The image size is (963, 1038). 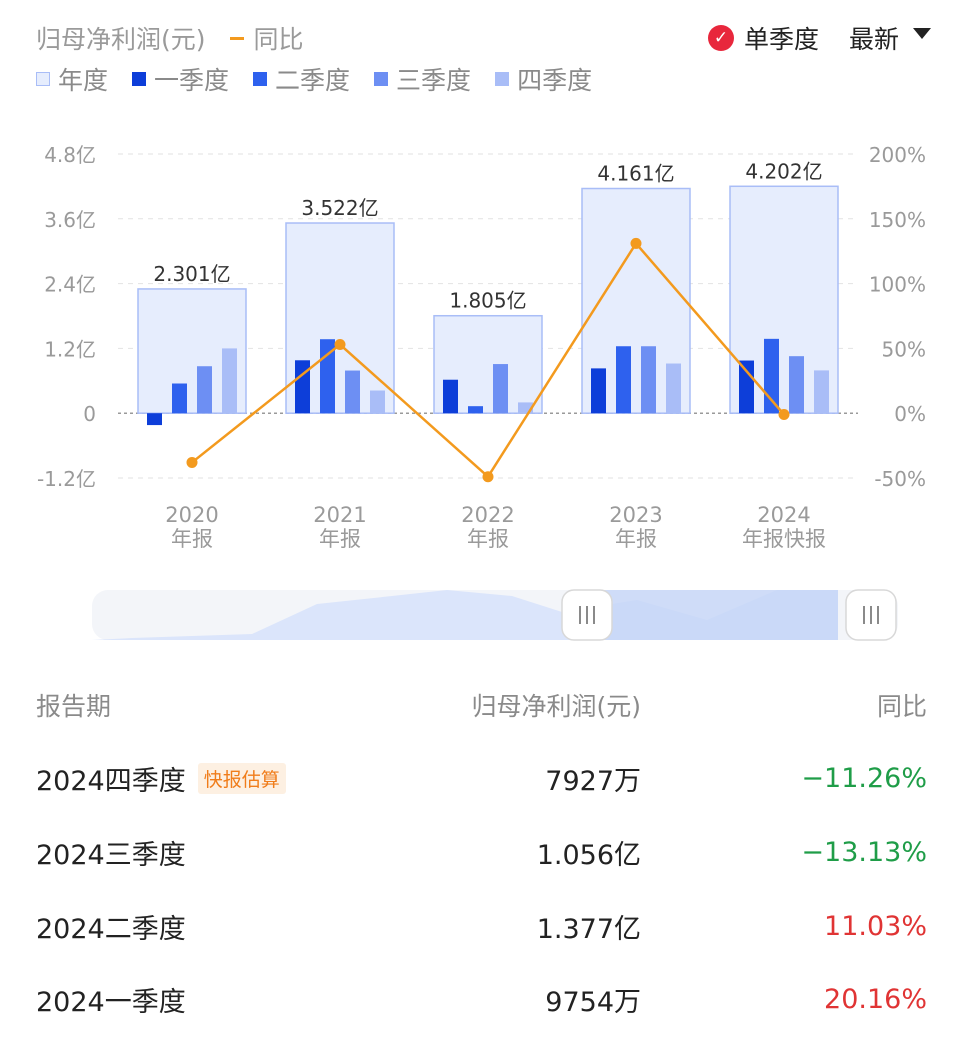 I want to click on estimate-badge: 快报估算, so click(x=241, y=778).